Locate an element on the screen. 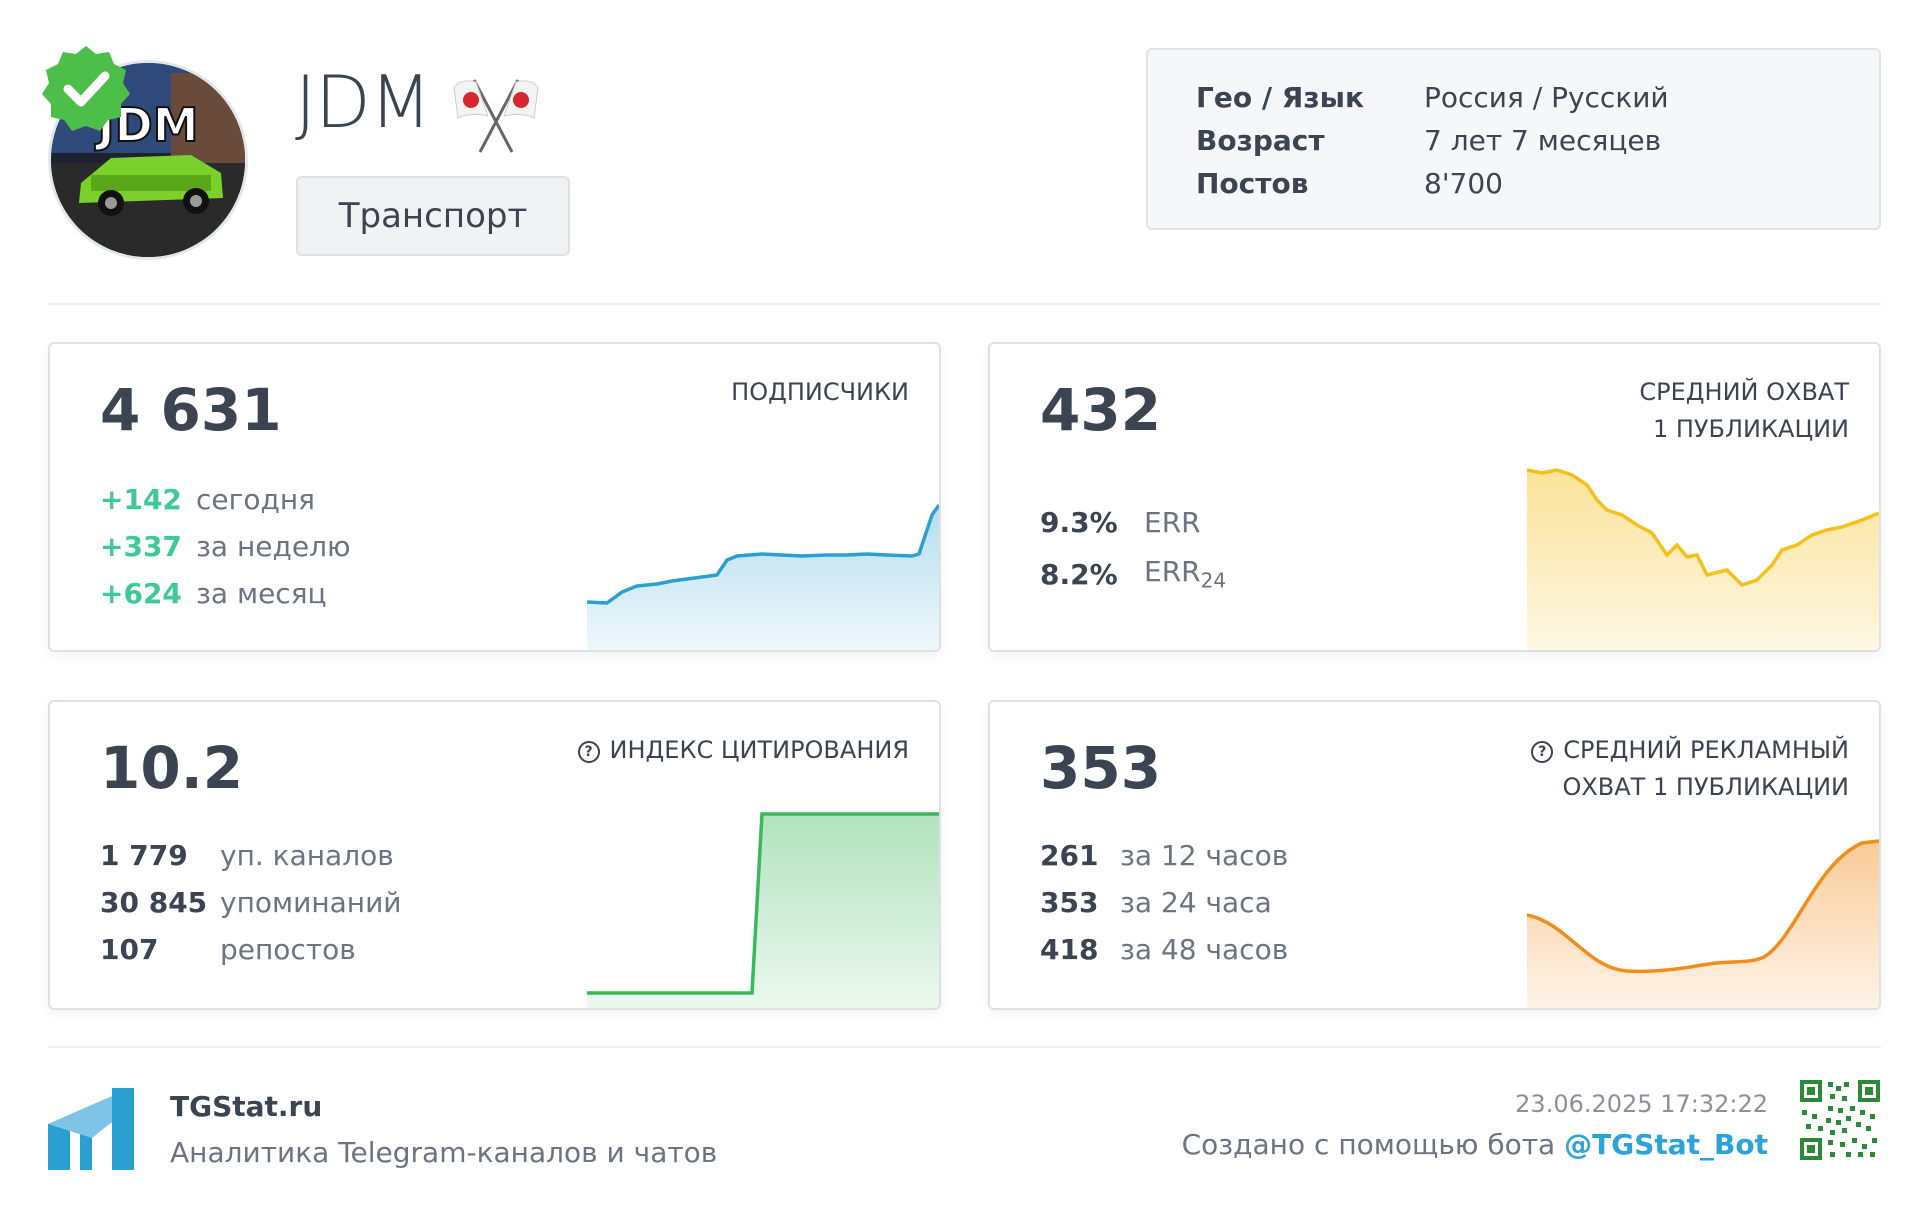 Image resolution: width=1928 pixels, height=1210 pixels. label-line: ОХВАТ 1 ПУБЛИКАЦИИ is located at coordinates (1705, 787).